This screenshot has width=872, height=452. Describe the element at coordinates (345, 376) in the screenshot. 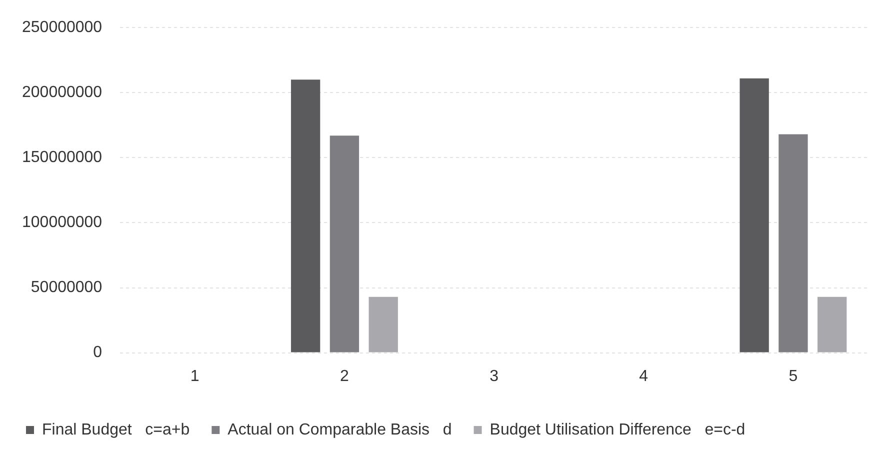

I see `x-tick-label: 2` at that location.